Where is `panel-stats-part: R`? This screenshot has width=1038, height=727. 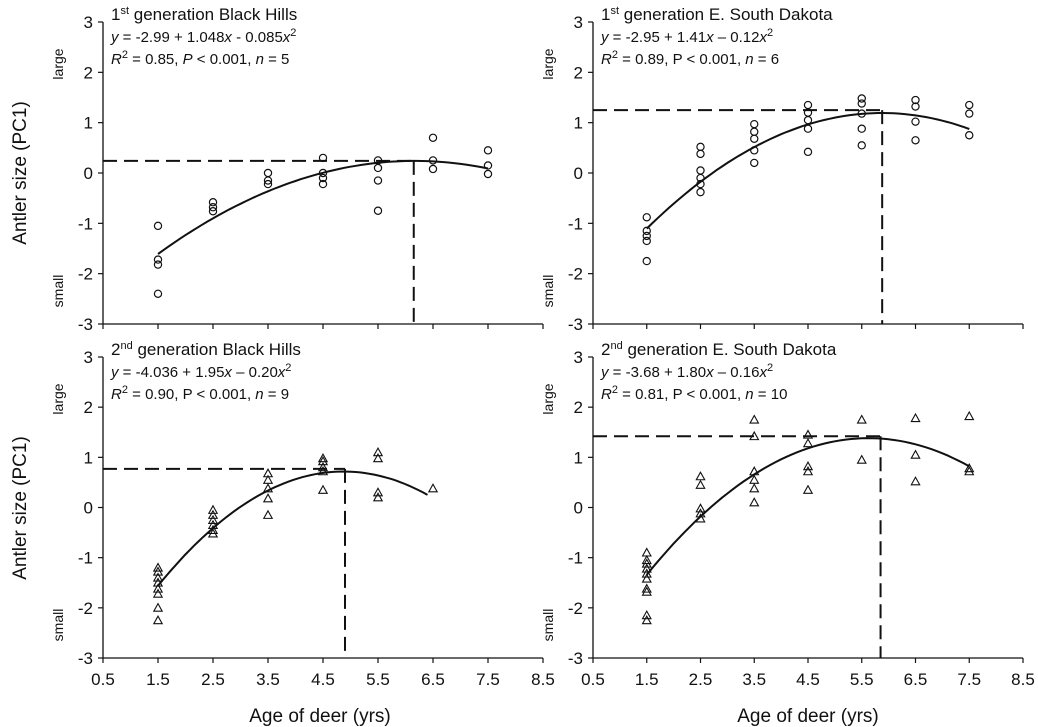
panel-stats-part: R is located at coordinates (116, 59).